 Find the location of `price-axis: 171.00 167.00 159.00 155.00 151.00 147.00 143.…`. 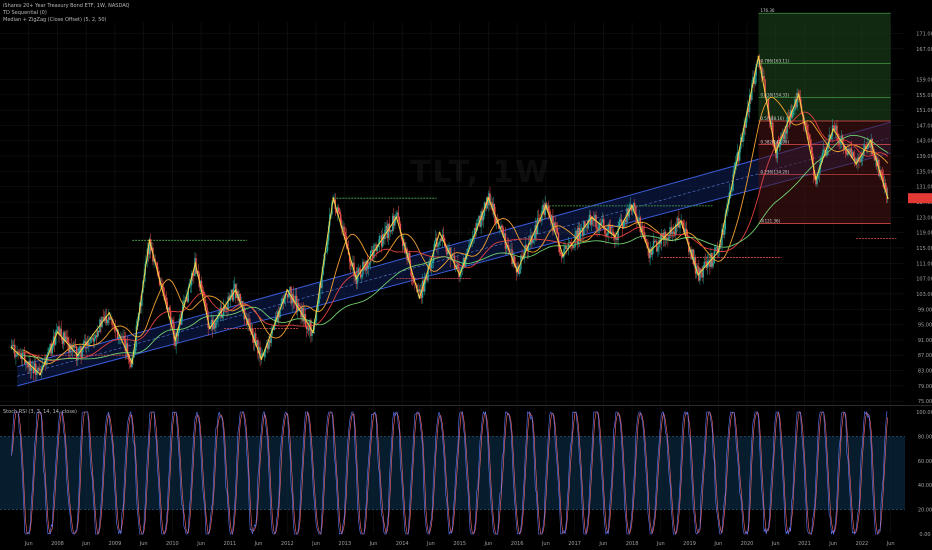

price-axis: 171.00 167.00 159.00 155.00 151.00 147.00 143.… is located at coordinates (920, 284).